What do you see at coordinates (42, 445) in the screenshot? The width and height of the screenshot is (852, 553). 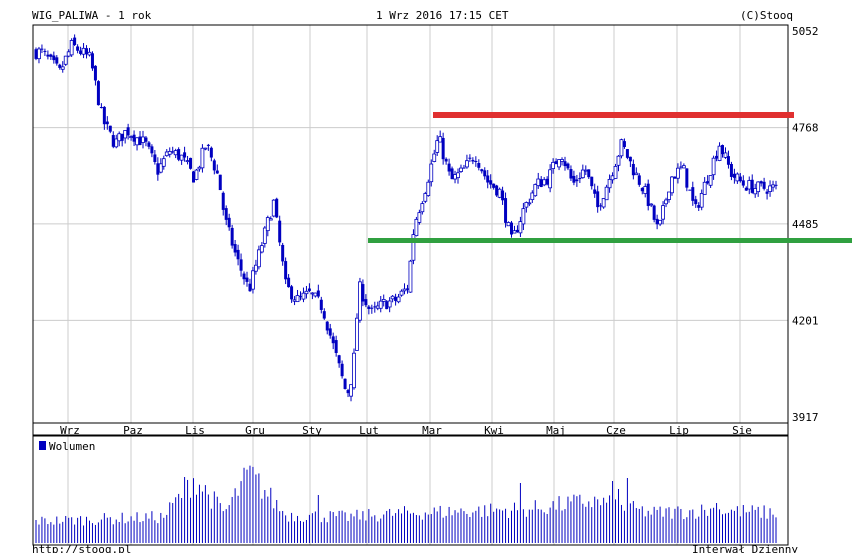 I see `volume-legend-swatch` at bounding box center [42, 445].